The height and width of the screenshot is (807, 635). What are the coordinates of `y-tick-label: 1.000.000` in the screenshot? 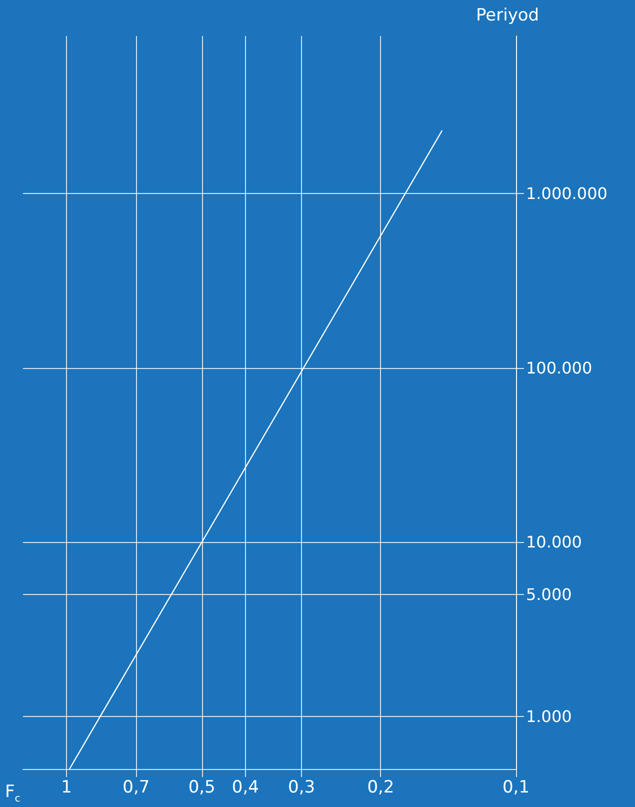 It's located at (567, 193).